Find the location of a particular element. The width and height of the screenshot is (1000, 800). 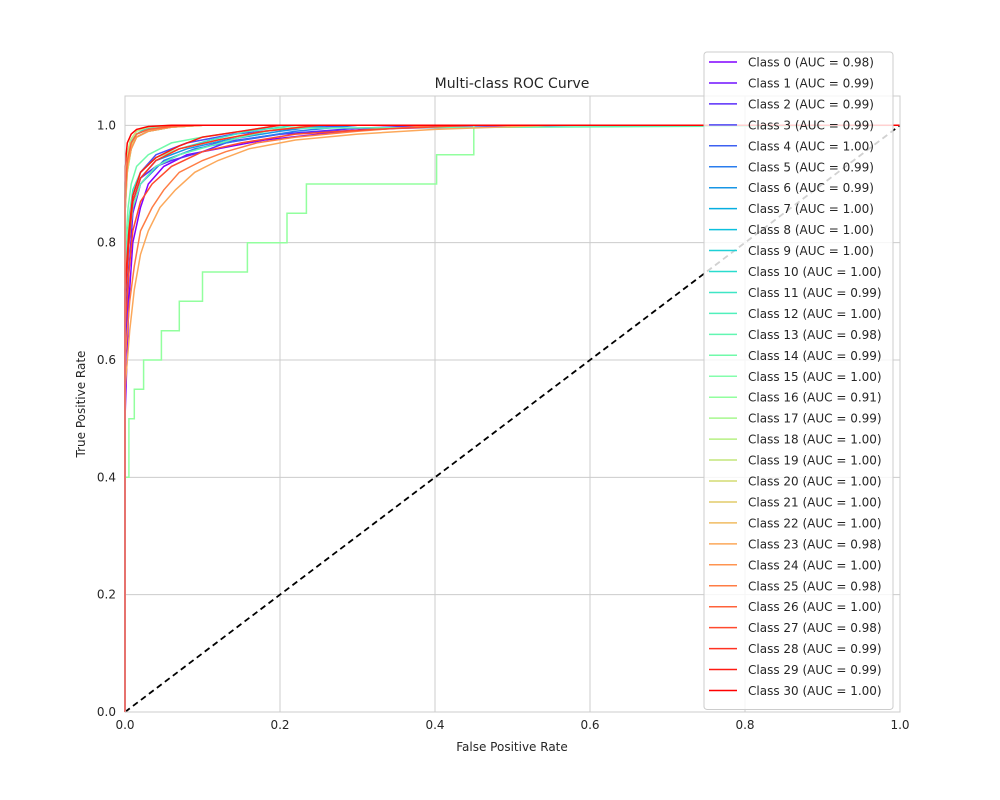

y-tick-label: 1.0 is located at coordinates (106, 125).